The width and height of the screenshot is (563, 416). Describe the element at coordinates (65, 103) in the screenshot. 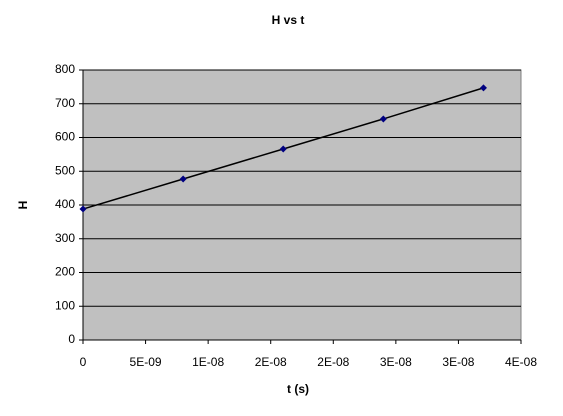

I see `y-tick-label: 700` at that location.